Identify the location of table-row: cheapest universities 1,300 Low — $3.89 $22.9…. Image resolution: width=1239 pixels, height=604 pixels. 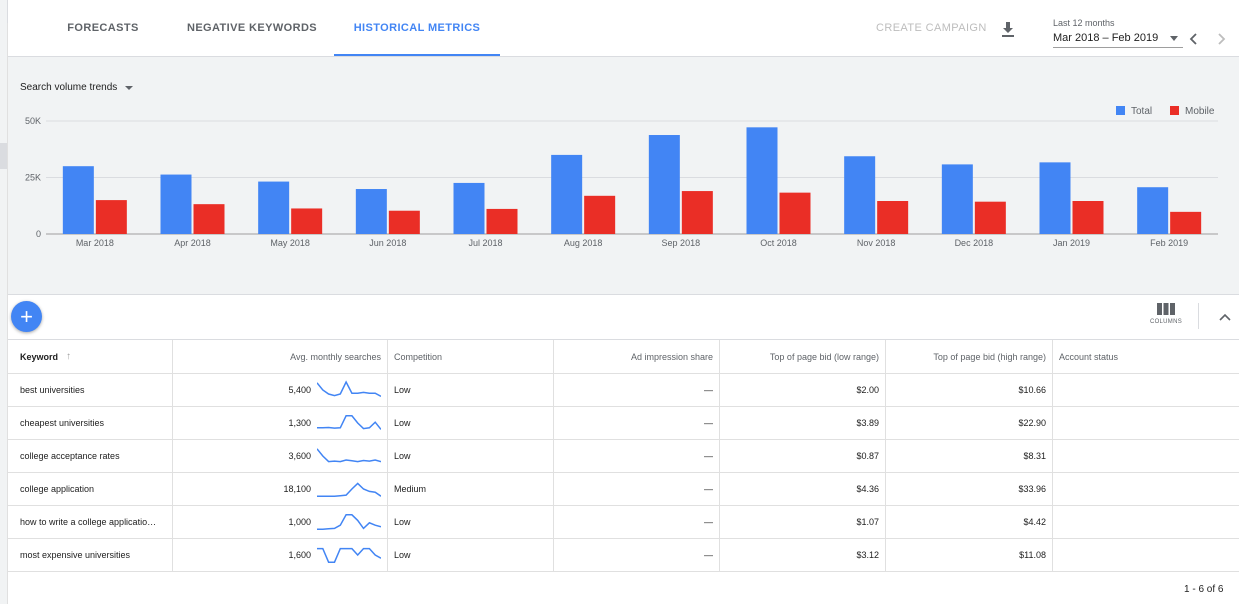
(623, 423).